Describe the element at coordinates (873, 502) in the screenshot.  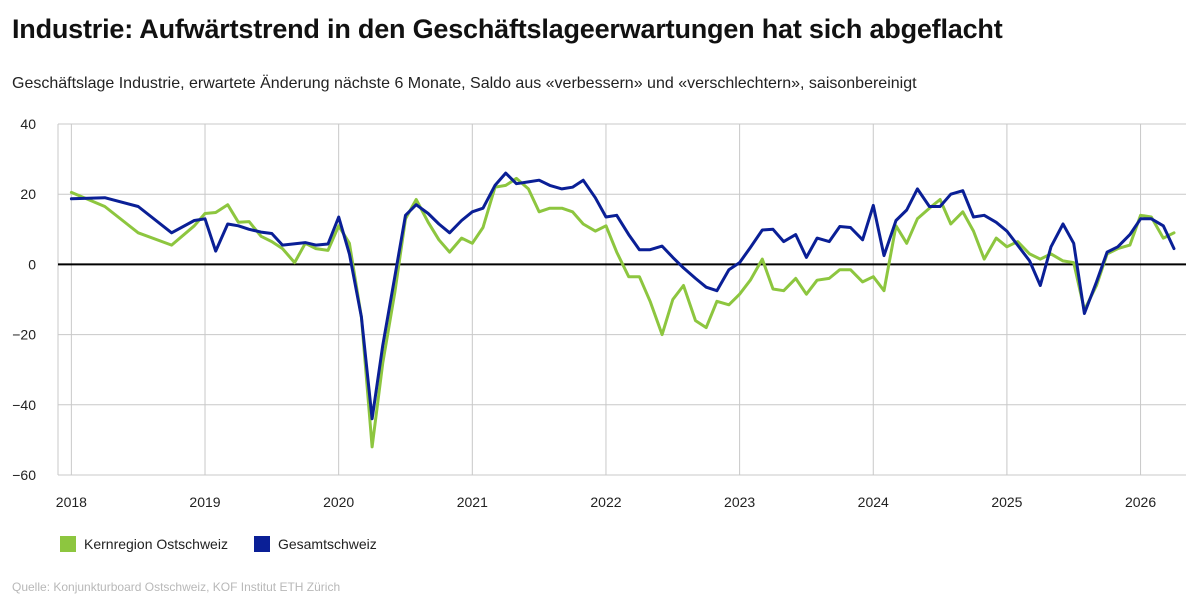
I see `x-tick-label: 2024` at that location.